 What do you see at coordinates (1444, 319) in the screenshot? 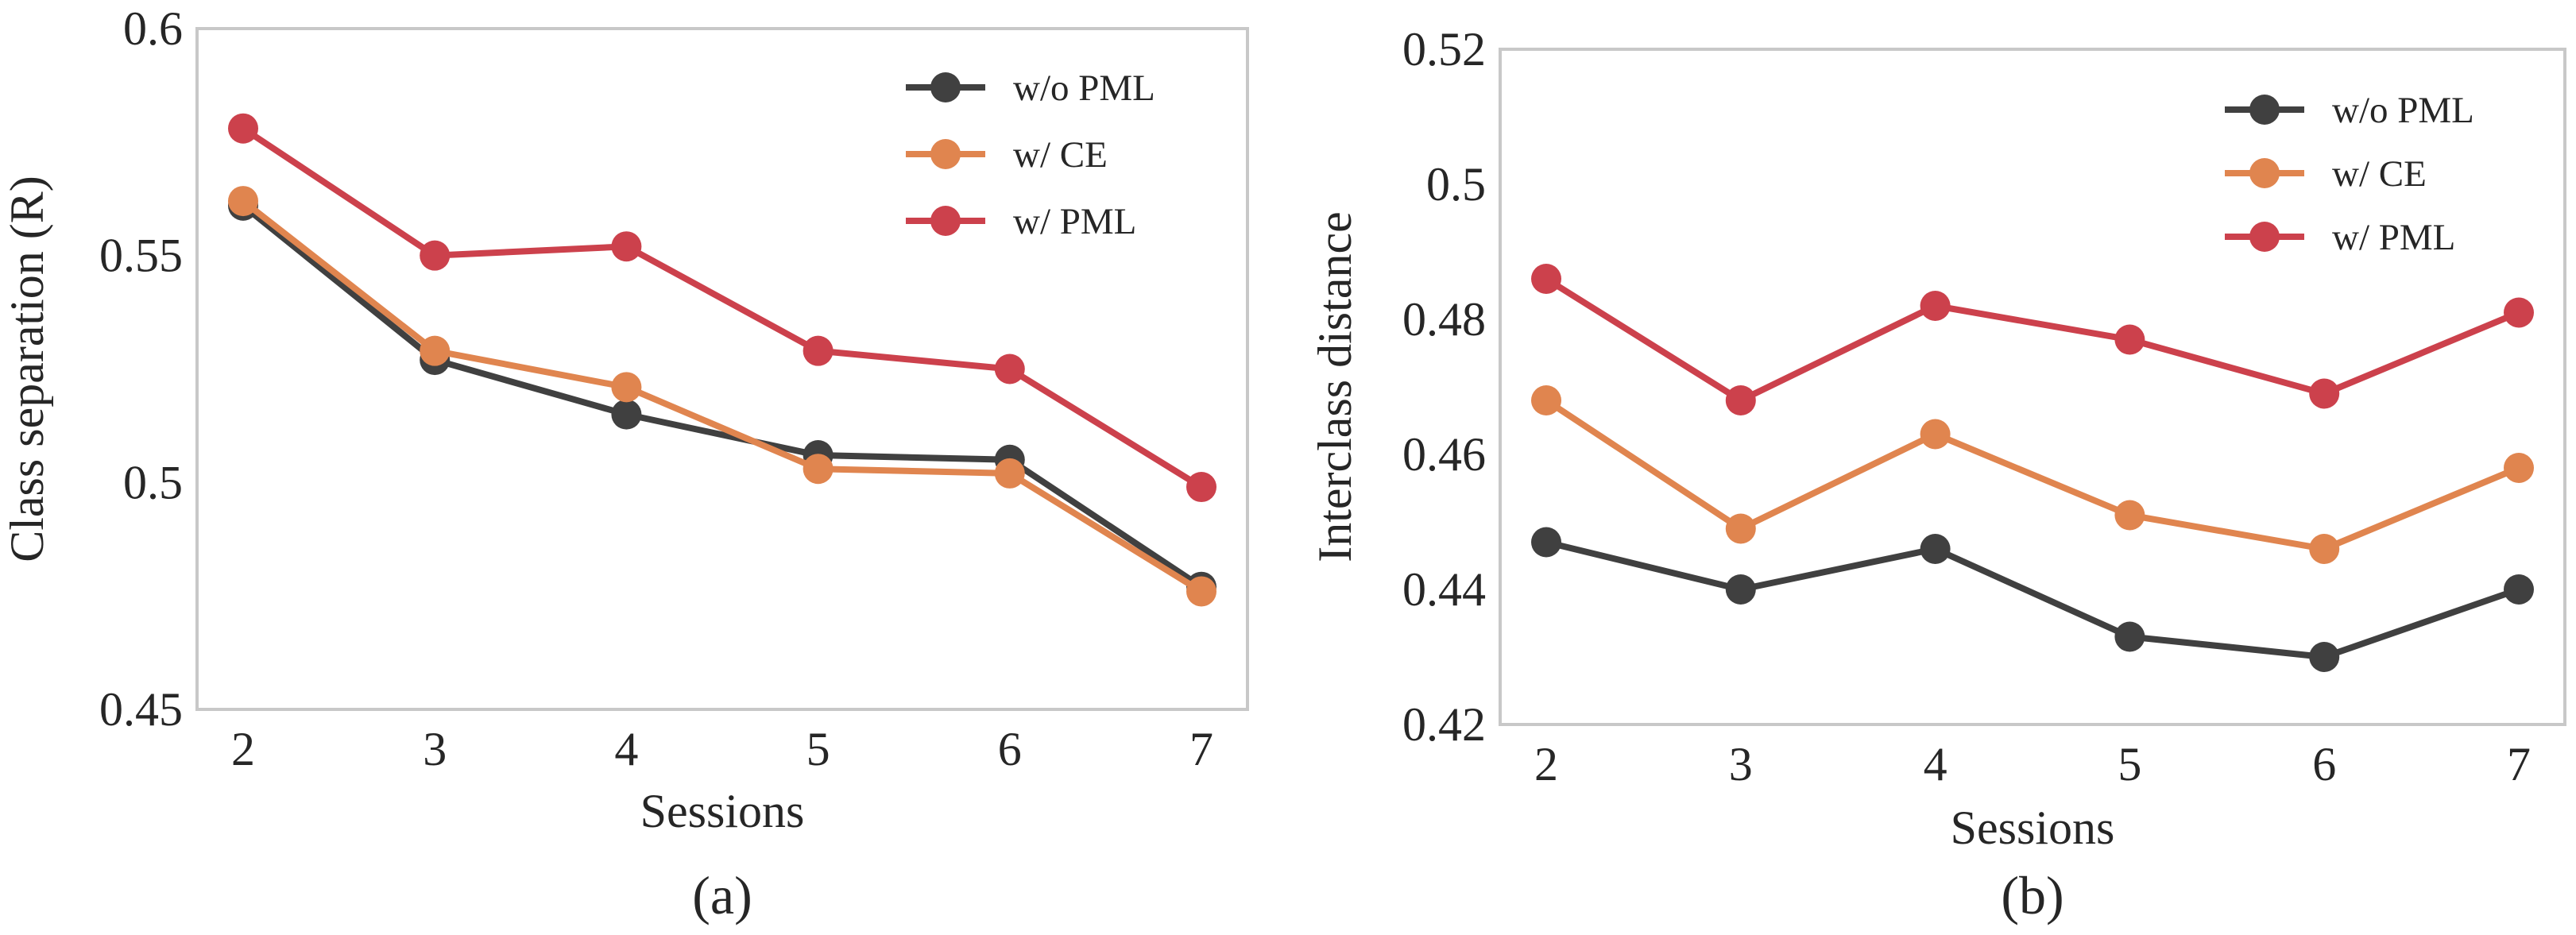
I see `y-tick-label: 0.48` at bounding box center [1444, 319].